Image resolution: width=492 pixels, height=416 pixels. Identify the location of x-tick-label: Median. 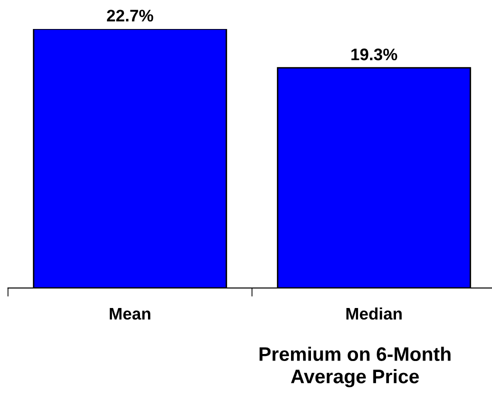
(374, 313).